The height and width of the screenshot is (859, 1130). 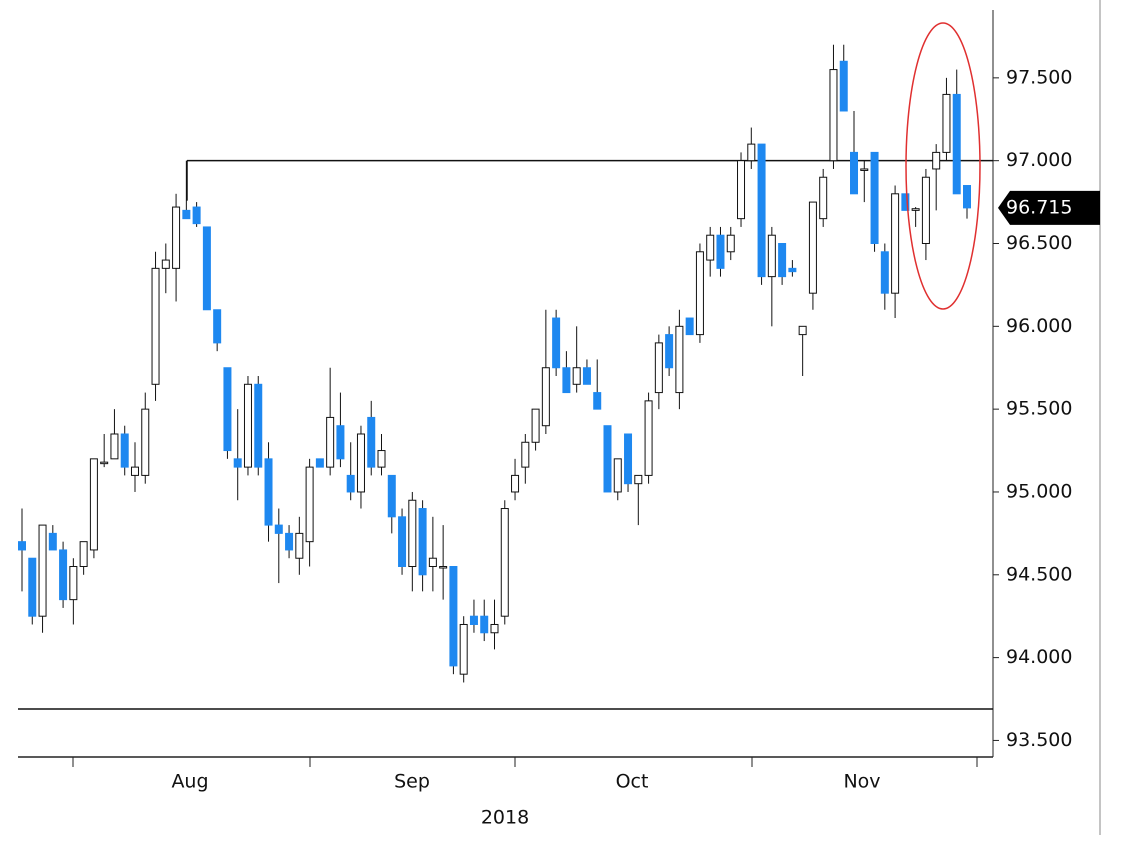 What do you see at coordinates (189, 782) in the screenshot?
I see `x-tick-label: Aug` at bounding box center [189, 782].